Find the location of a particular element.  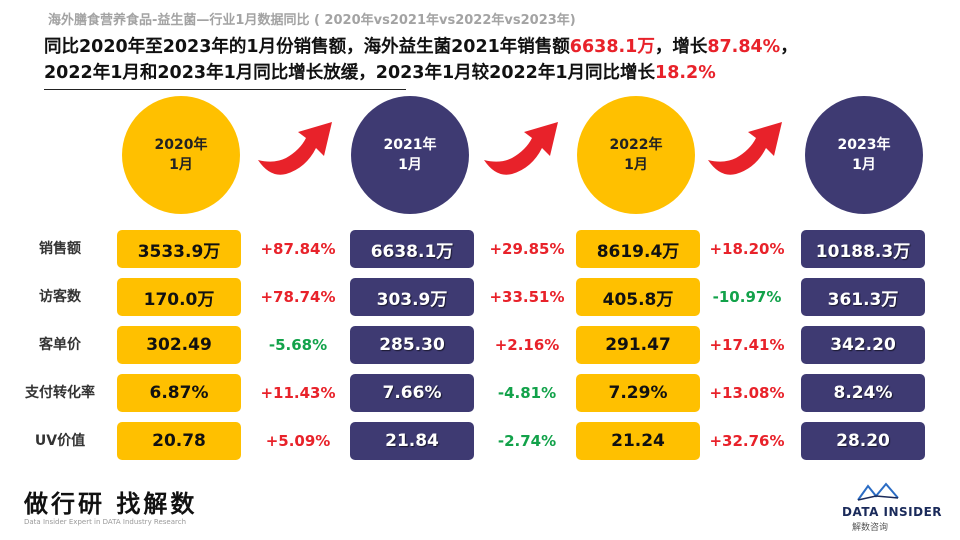

headline-highlight-sales: 6638.1万 is located at coordinates (612, 47).